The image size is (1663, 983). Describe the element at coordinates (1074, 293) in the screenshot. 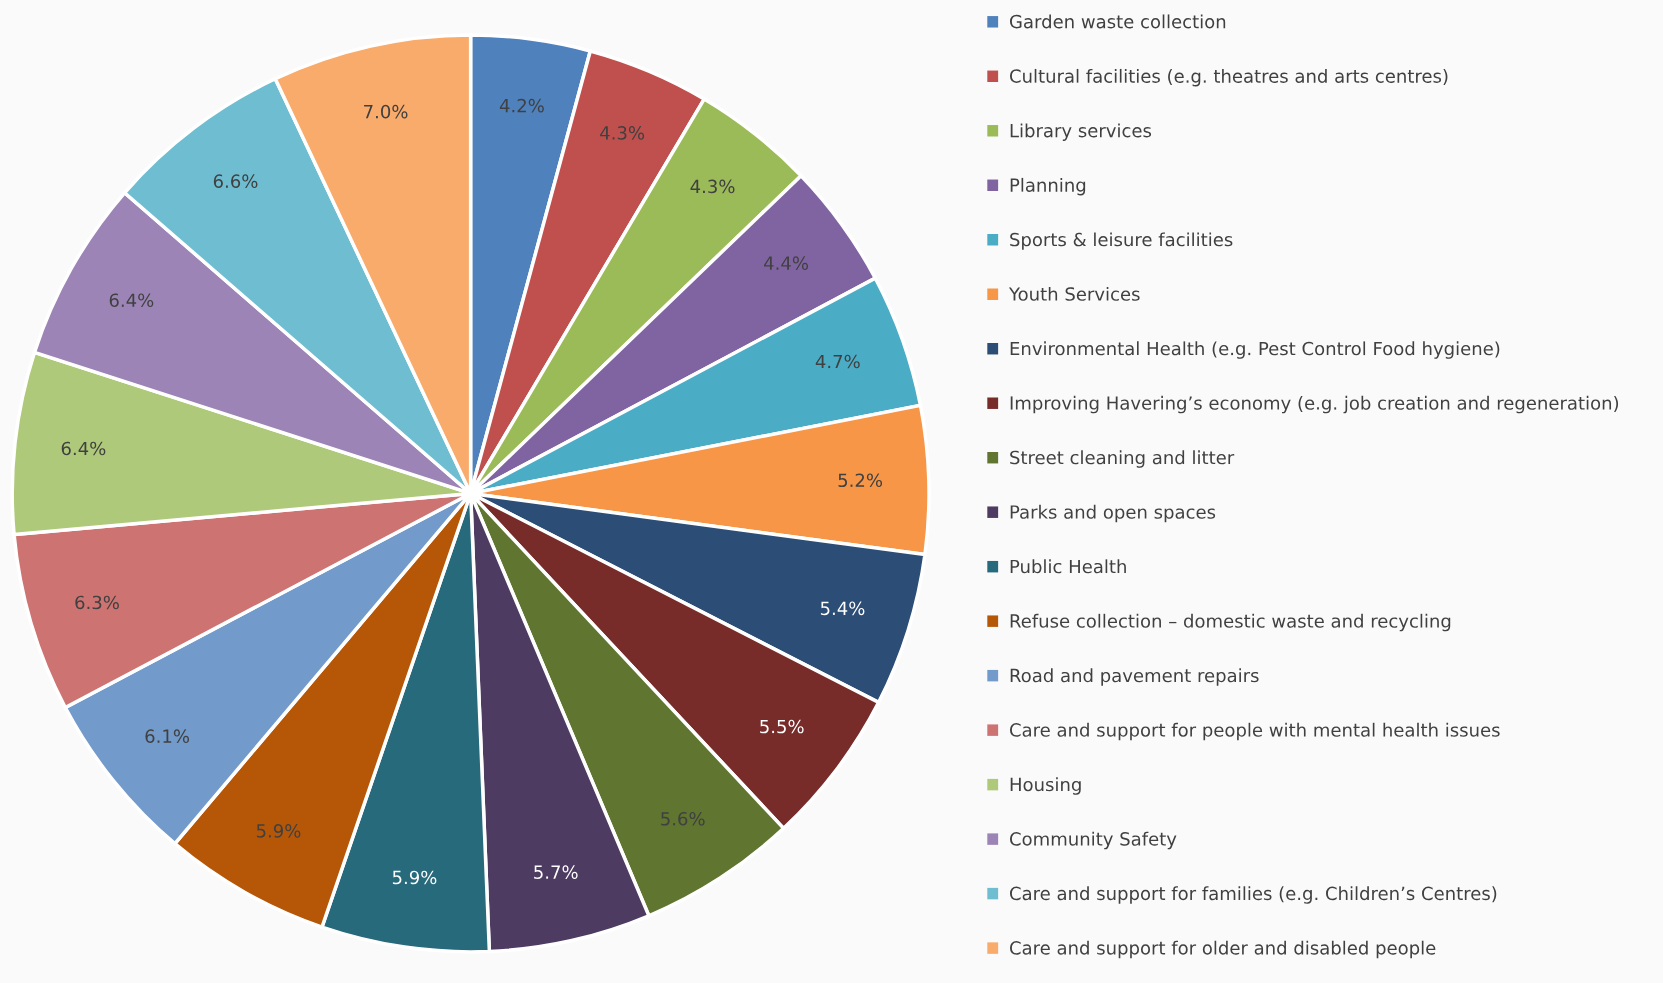

I see `legend-label: Youth Services` at that location.